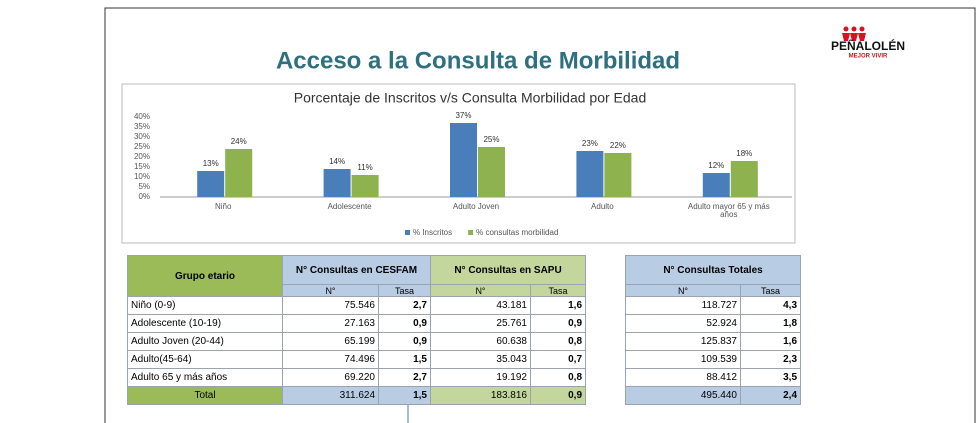 The image size is (980, 423). I want to click on table-cell: 0,7, so click(558, 359).